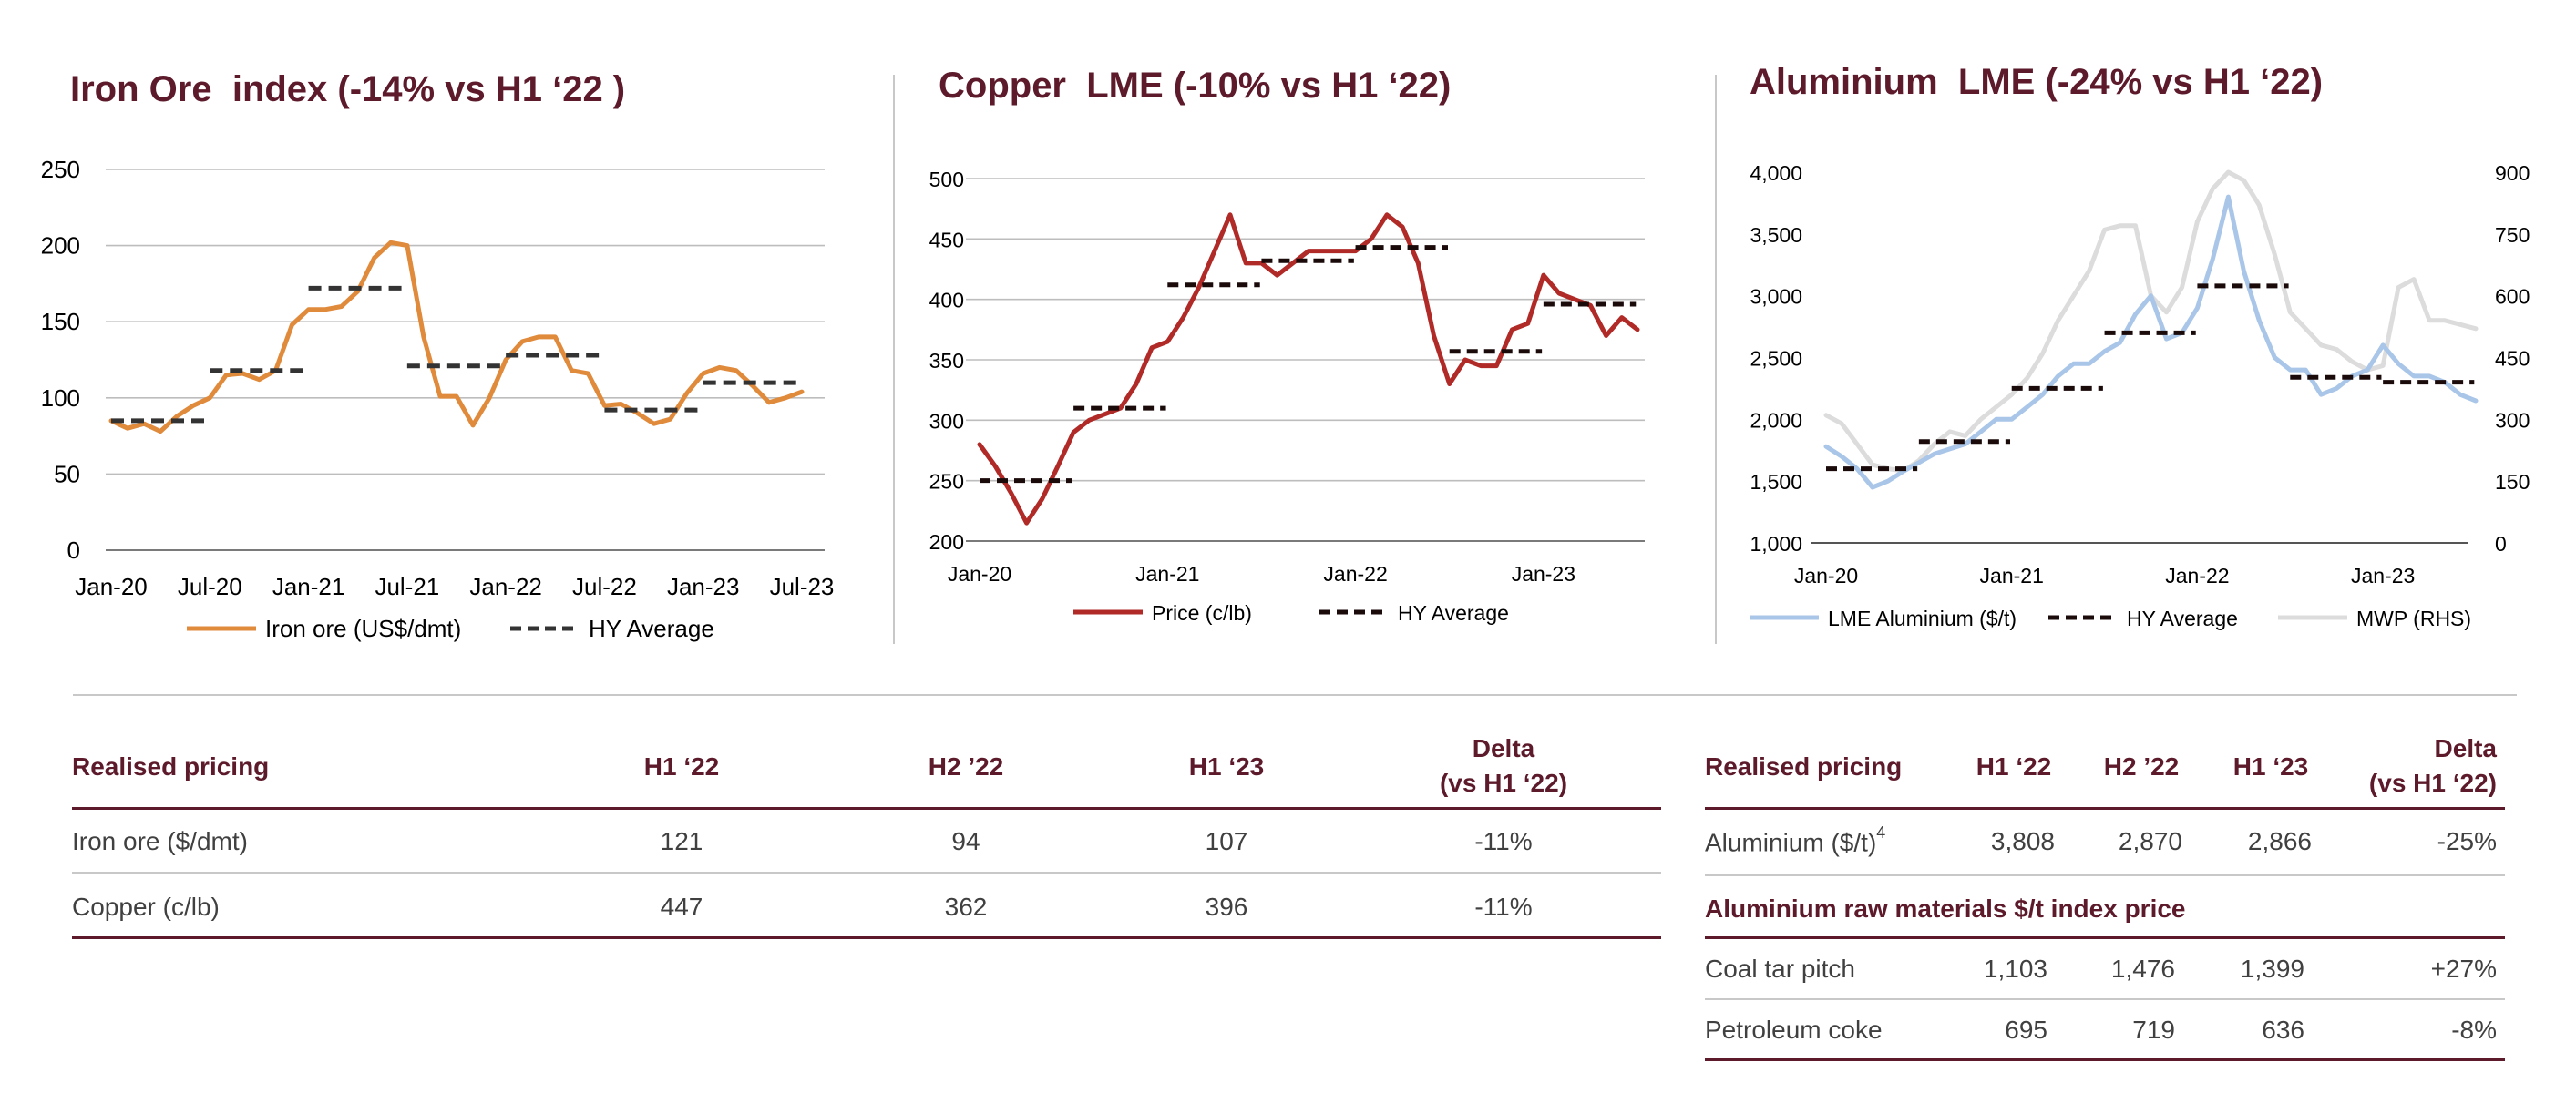 The height and width of the screenshot is (1114, 2576). I want to click on iron-x-tick-label: Jan-22, so click(505, 586).